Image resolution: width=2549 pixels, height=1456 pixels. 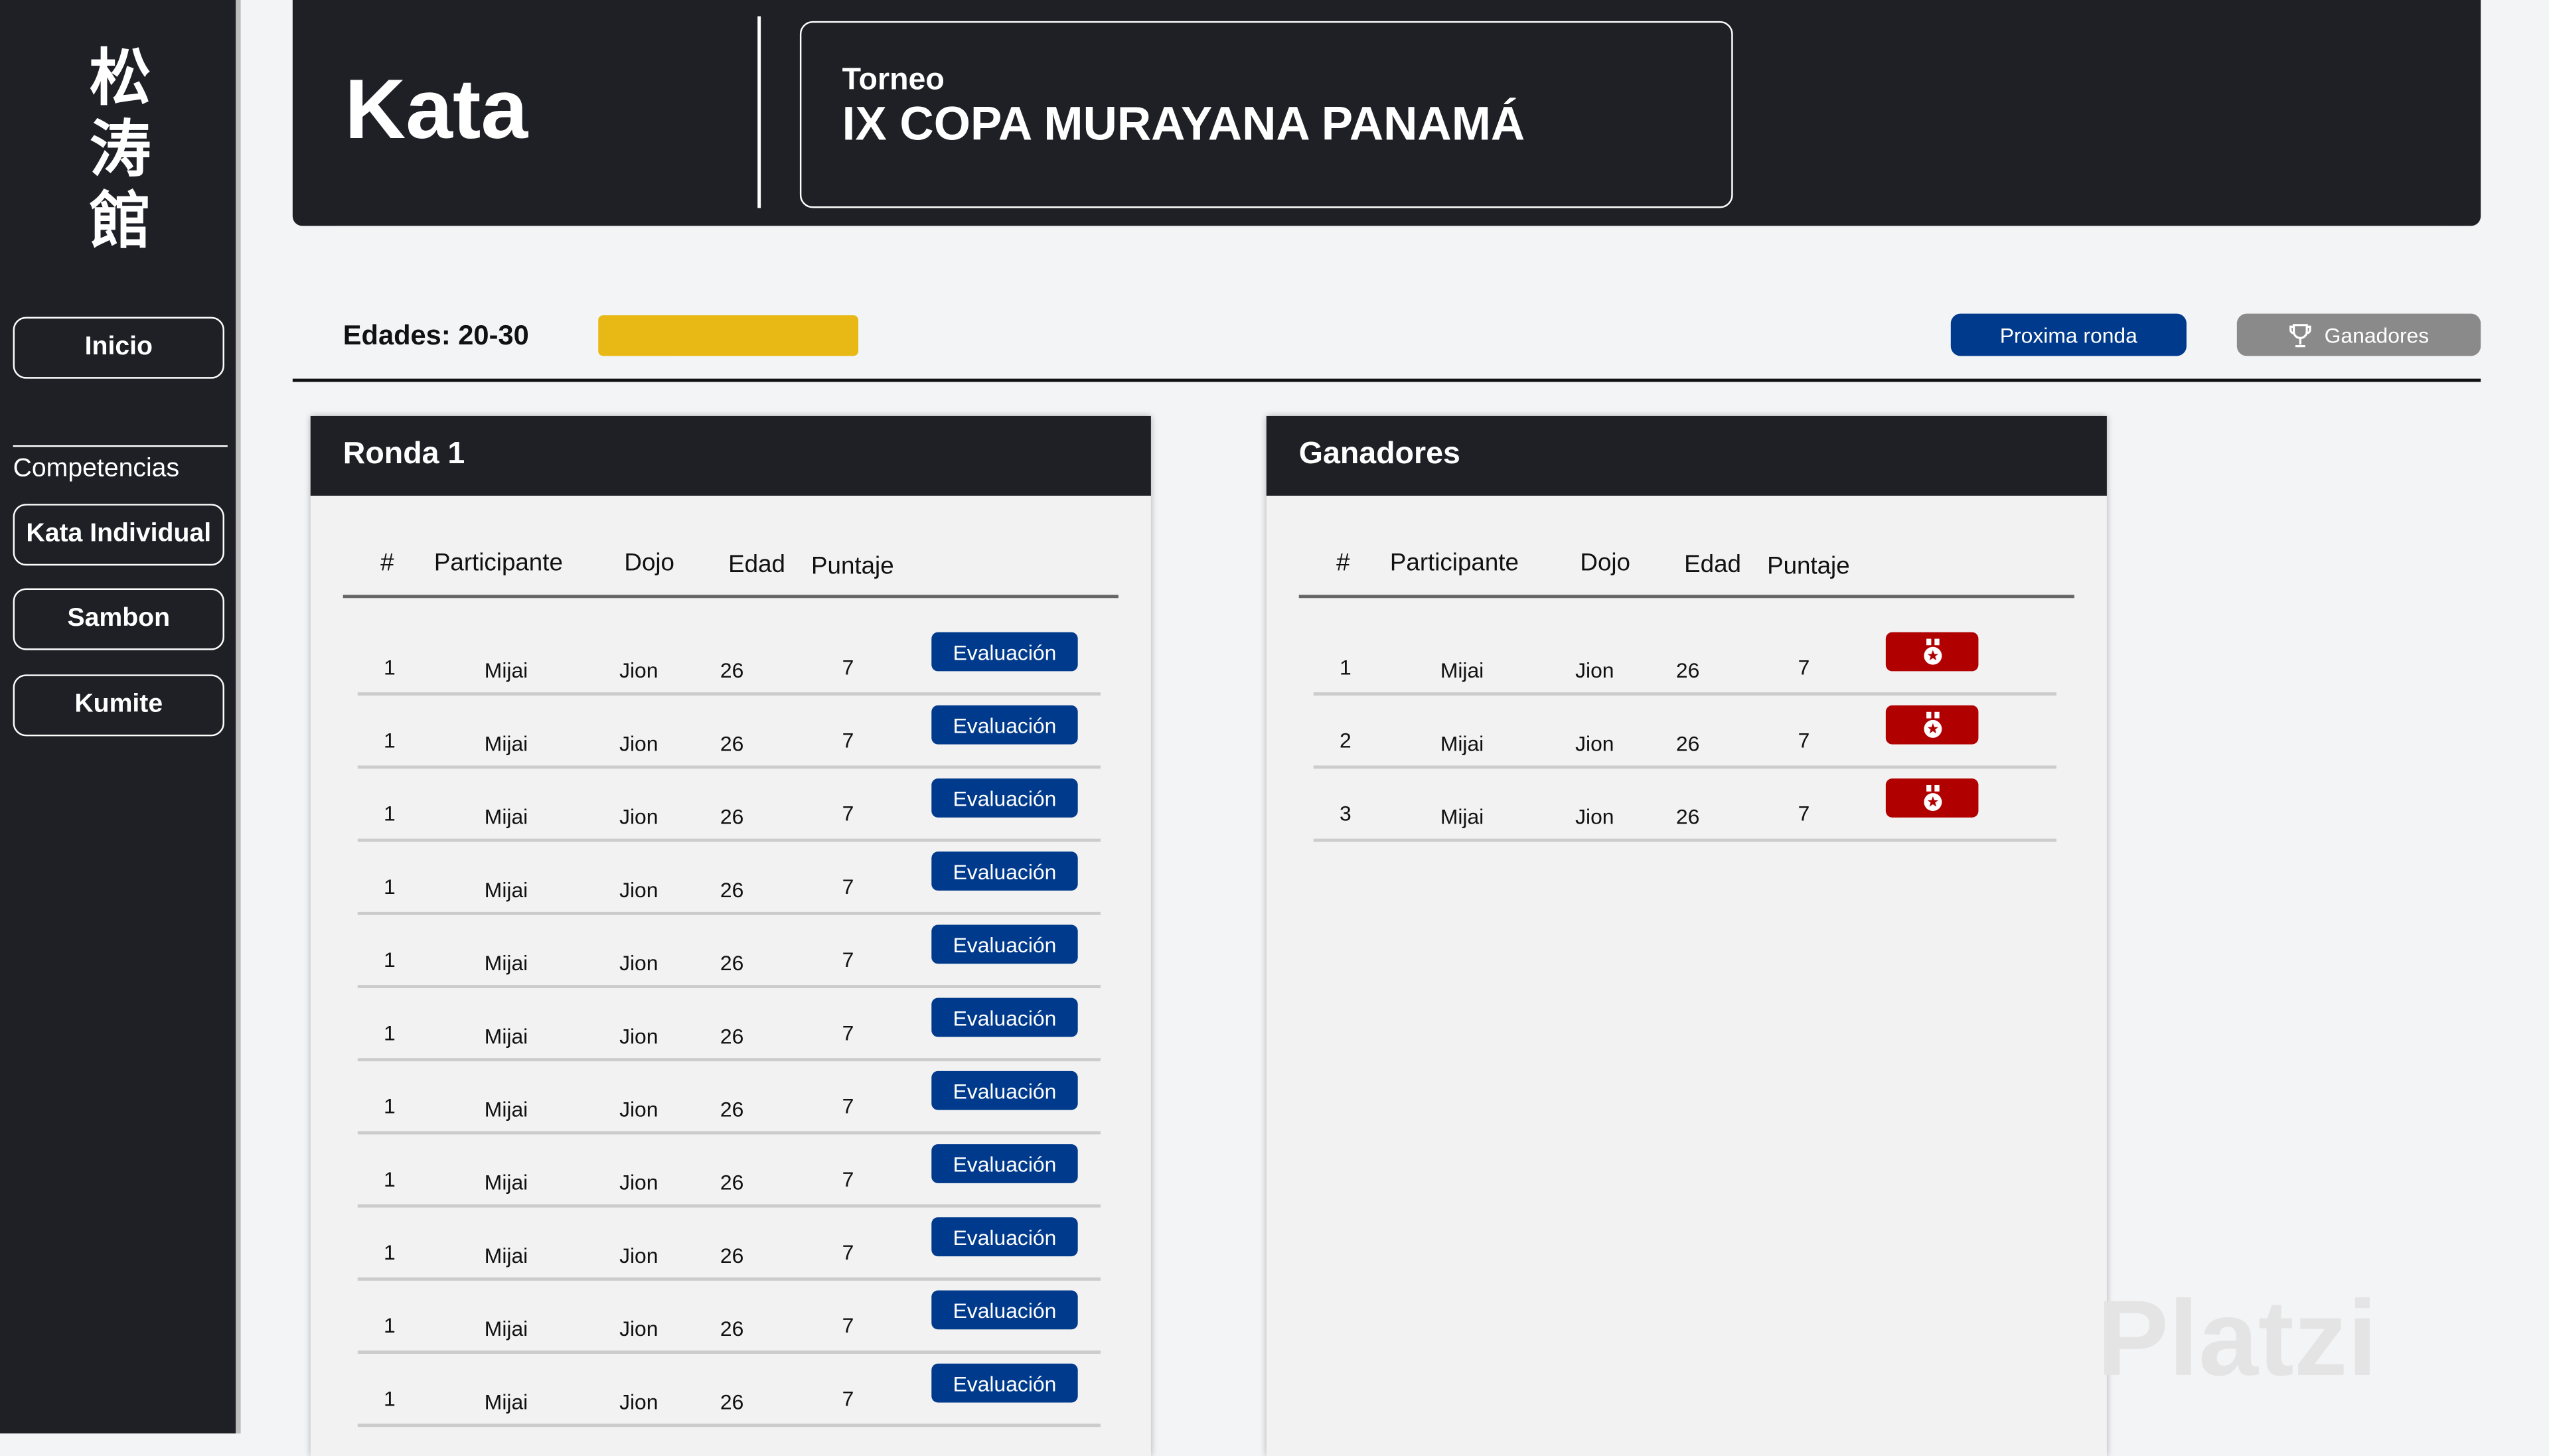 I want to click on logo-char: 松, so click(x=120, y=77).